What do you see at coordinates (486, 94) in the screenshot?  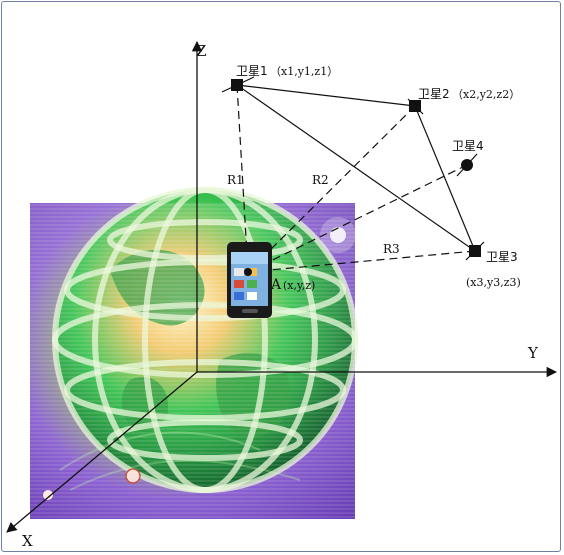 I see `satellite-2-coord: （x2,y2,z2）` at bounding box center [486, 94].